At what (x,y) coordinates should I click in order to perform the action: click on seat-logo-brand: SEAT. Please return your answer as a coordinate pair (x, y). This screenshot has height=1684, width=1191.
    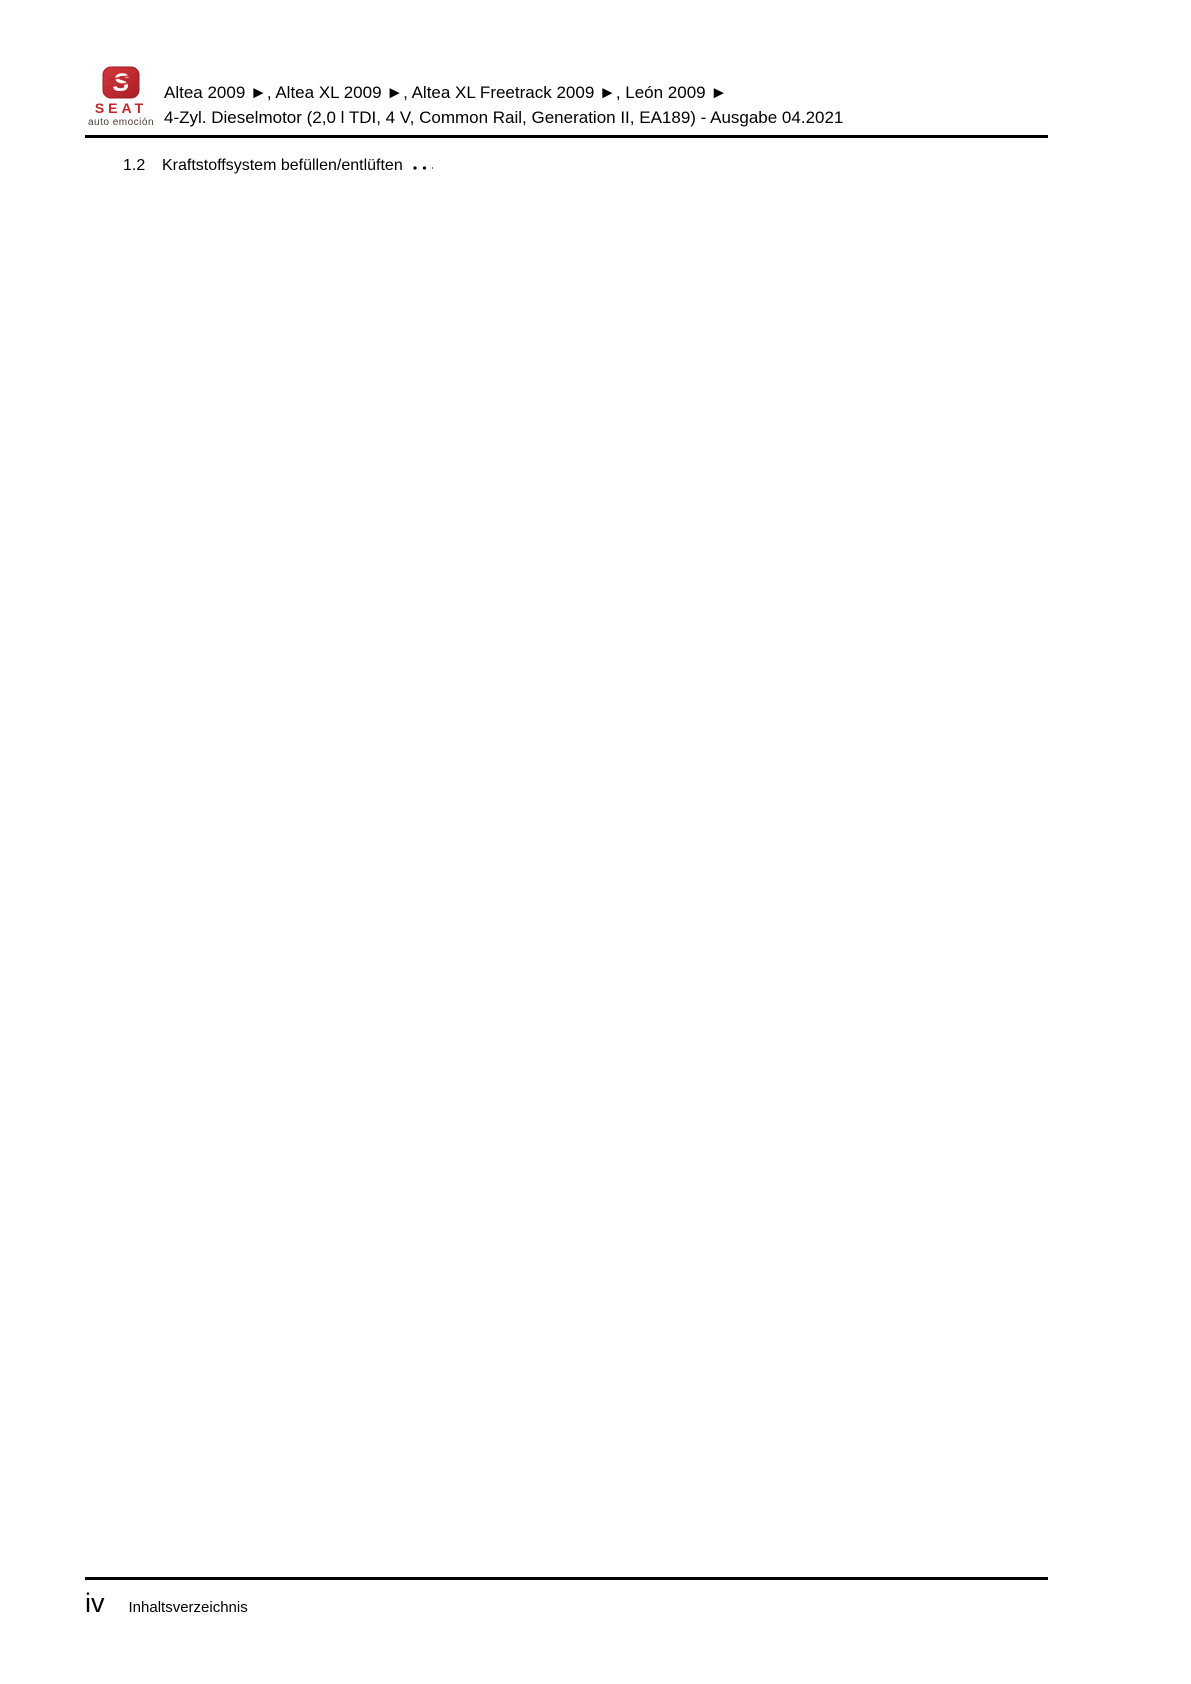
    Looking at the image, I should click on (121, 108).